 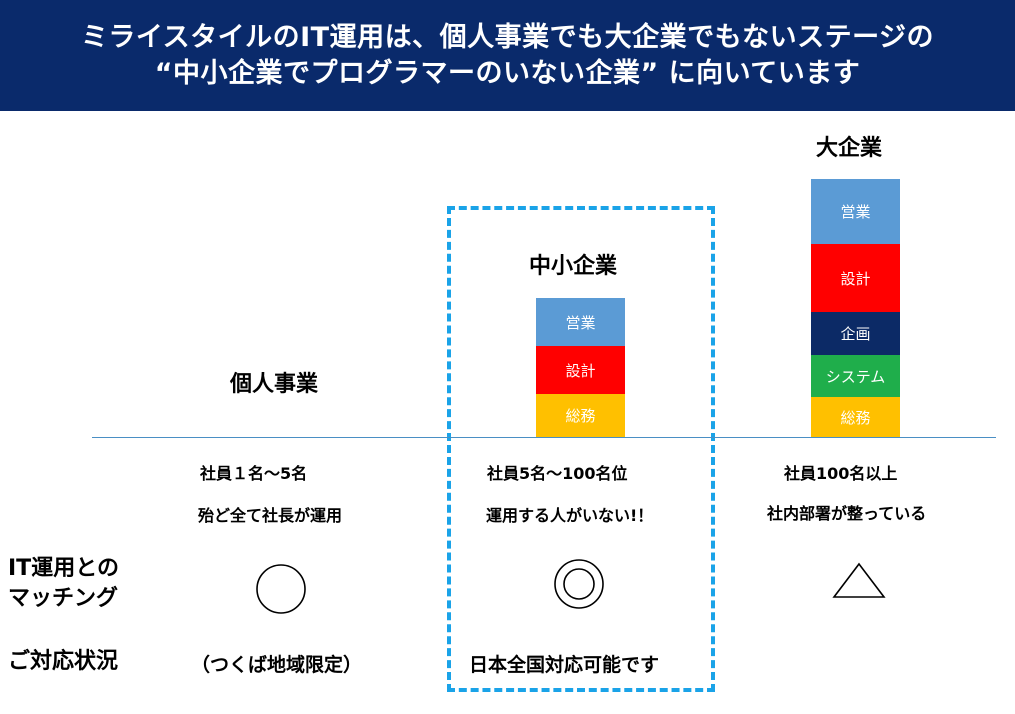 What do you see at coordinates (507, 73) in the screenshot?
I see `banner-line-2: “中小企業でプログラマーのいない企業” に向いています` at bounding box center [507, 73].